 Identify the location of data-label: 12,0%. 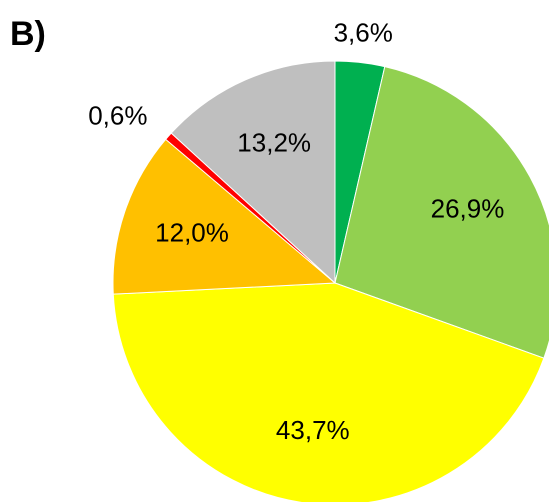
(192, 232).